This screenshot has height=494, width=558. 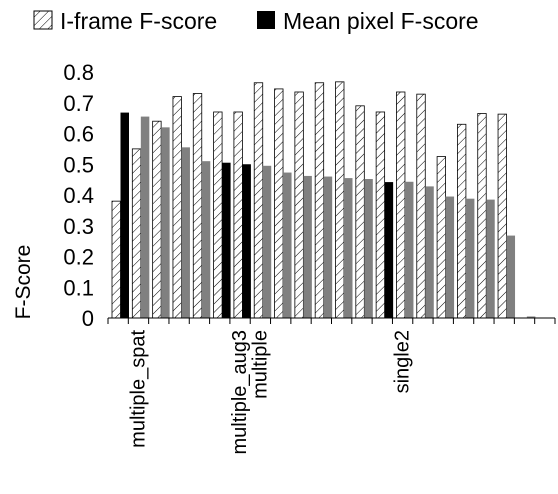 What do you see at coordinates (138, 21) in the screenshot?
I see `legend-label-iframe: I-frame F-score` at bounding box center [138, 21].